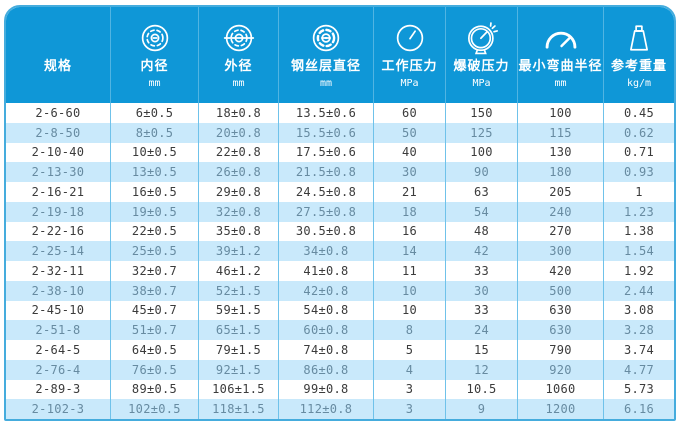 The image size is (680, 438). Describe the element at coordinates (155, 290) in the screenshot. I see `cell-inner-diameter: 38±0.7` at that location.